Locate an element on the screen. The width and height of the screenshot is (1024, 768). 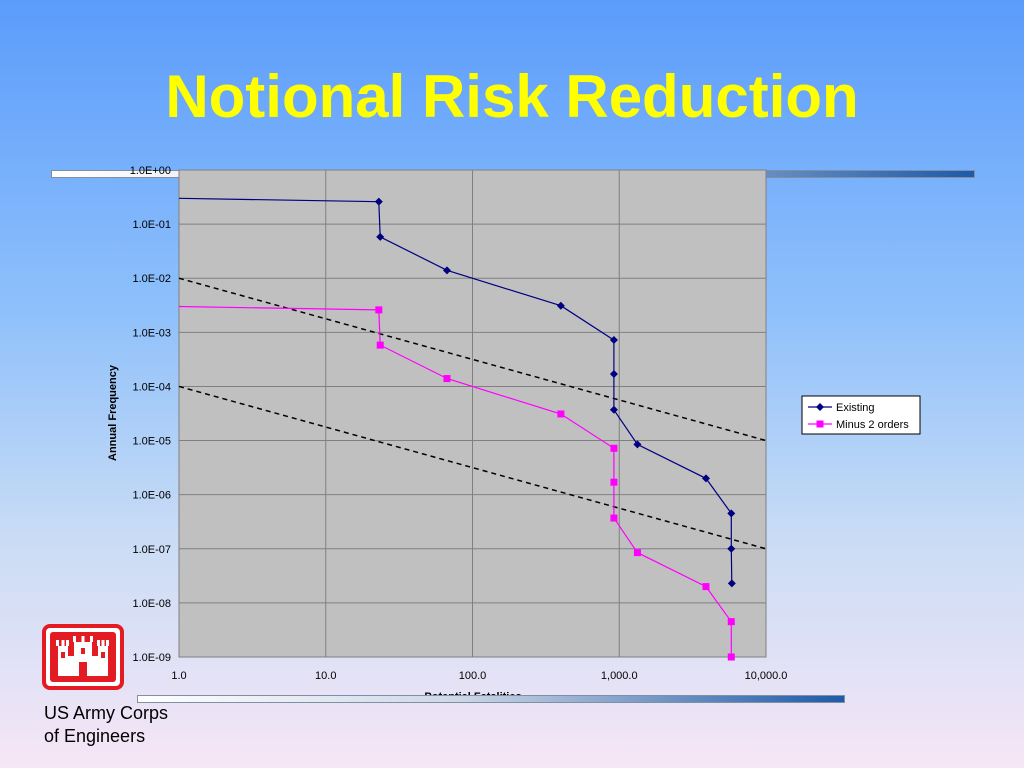
usace-logo is located at coordinates (83, 657).